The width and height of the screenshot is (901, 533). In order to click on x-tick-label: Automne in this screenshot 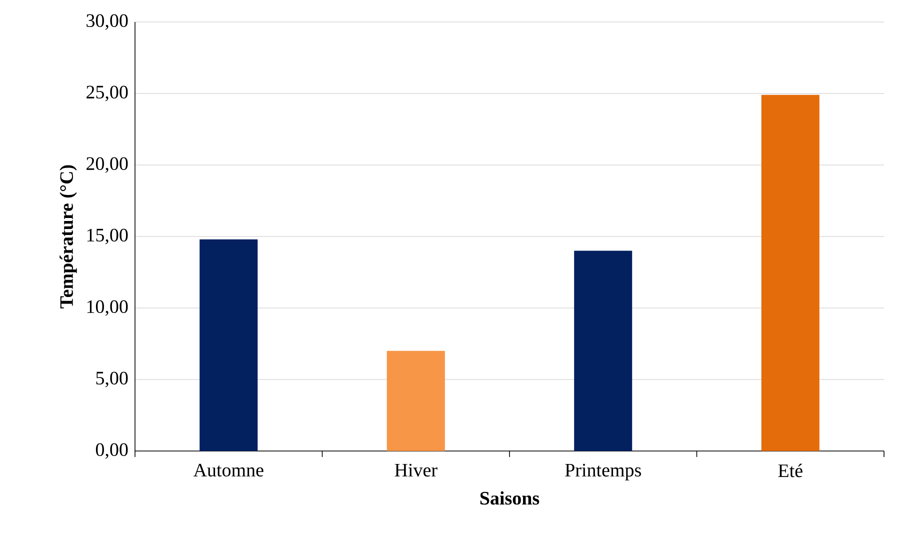, I will do `click(228, 470)`.